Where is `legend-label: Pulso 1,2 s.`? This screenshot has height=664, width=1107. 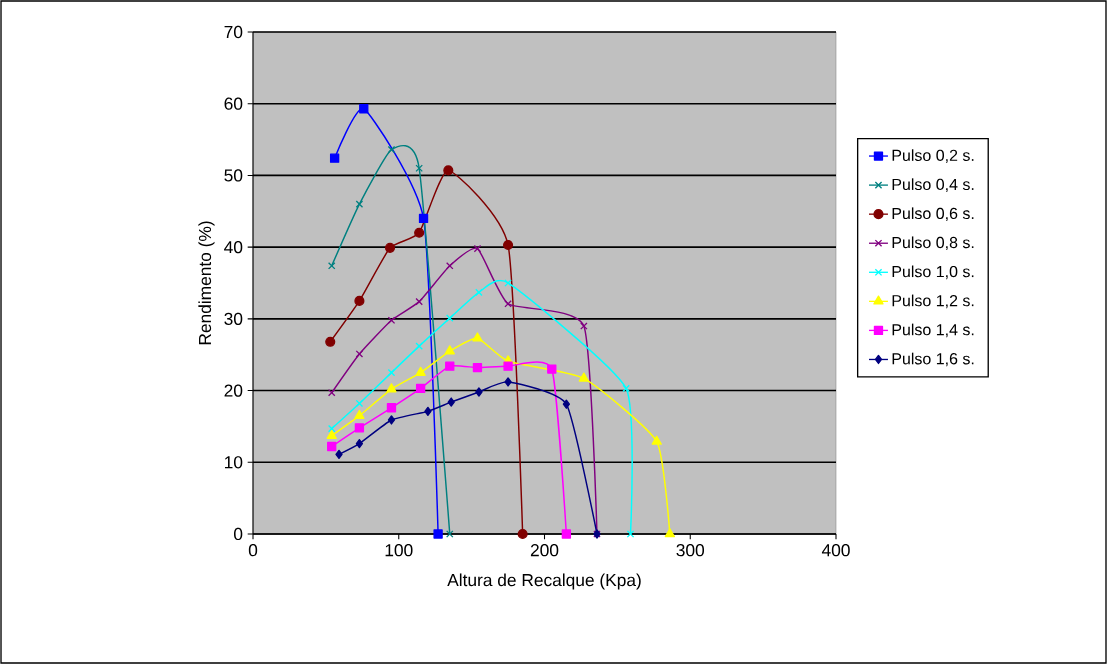 legend-label: Pulso 1,2 s. is located at coordinates (933, 301).